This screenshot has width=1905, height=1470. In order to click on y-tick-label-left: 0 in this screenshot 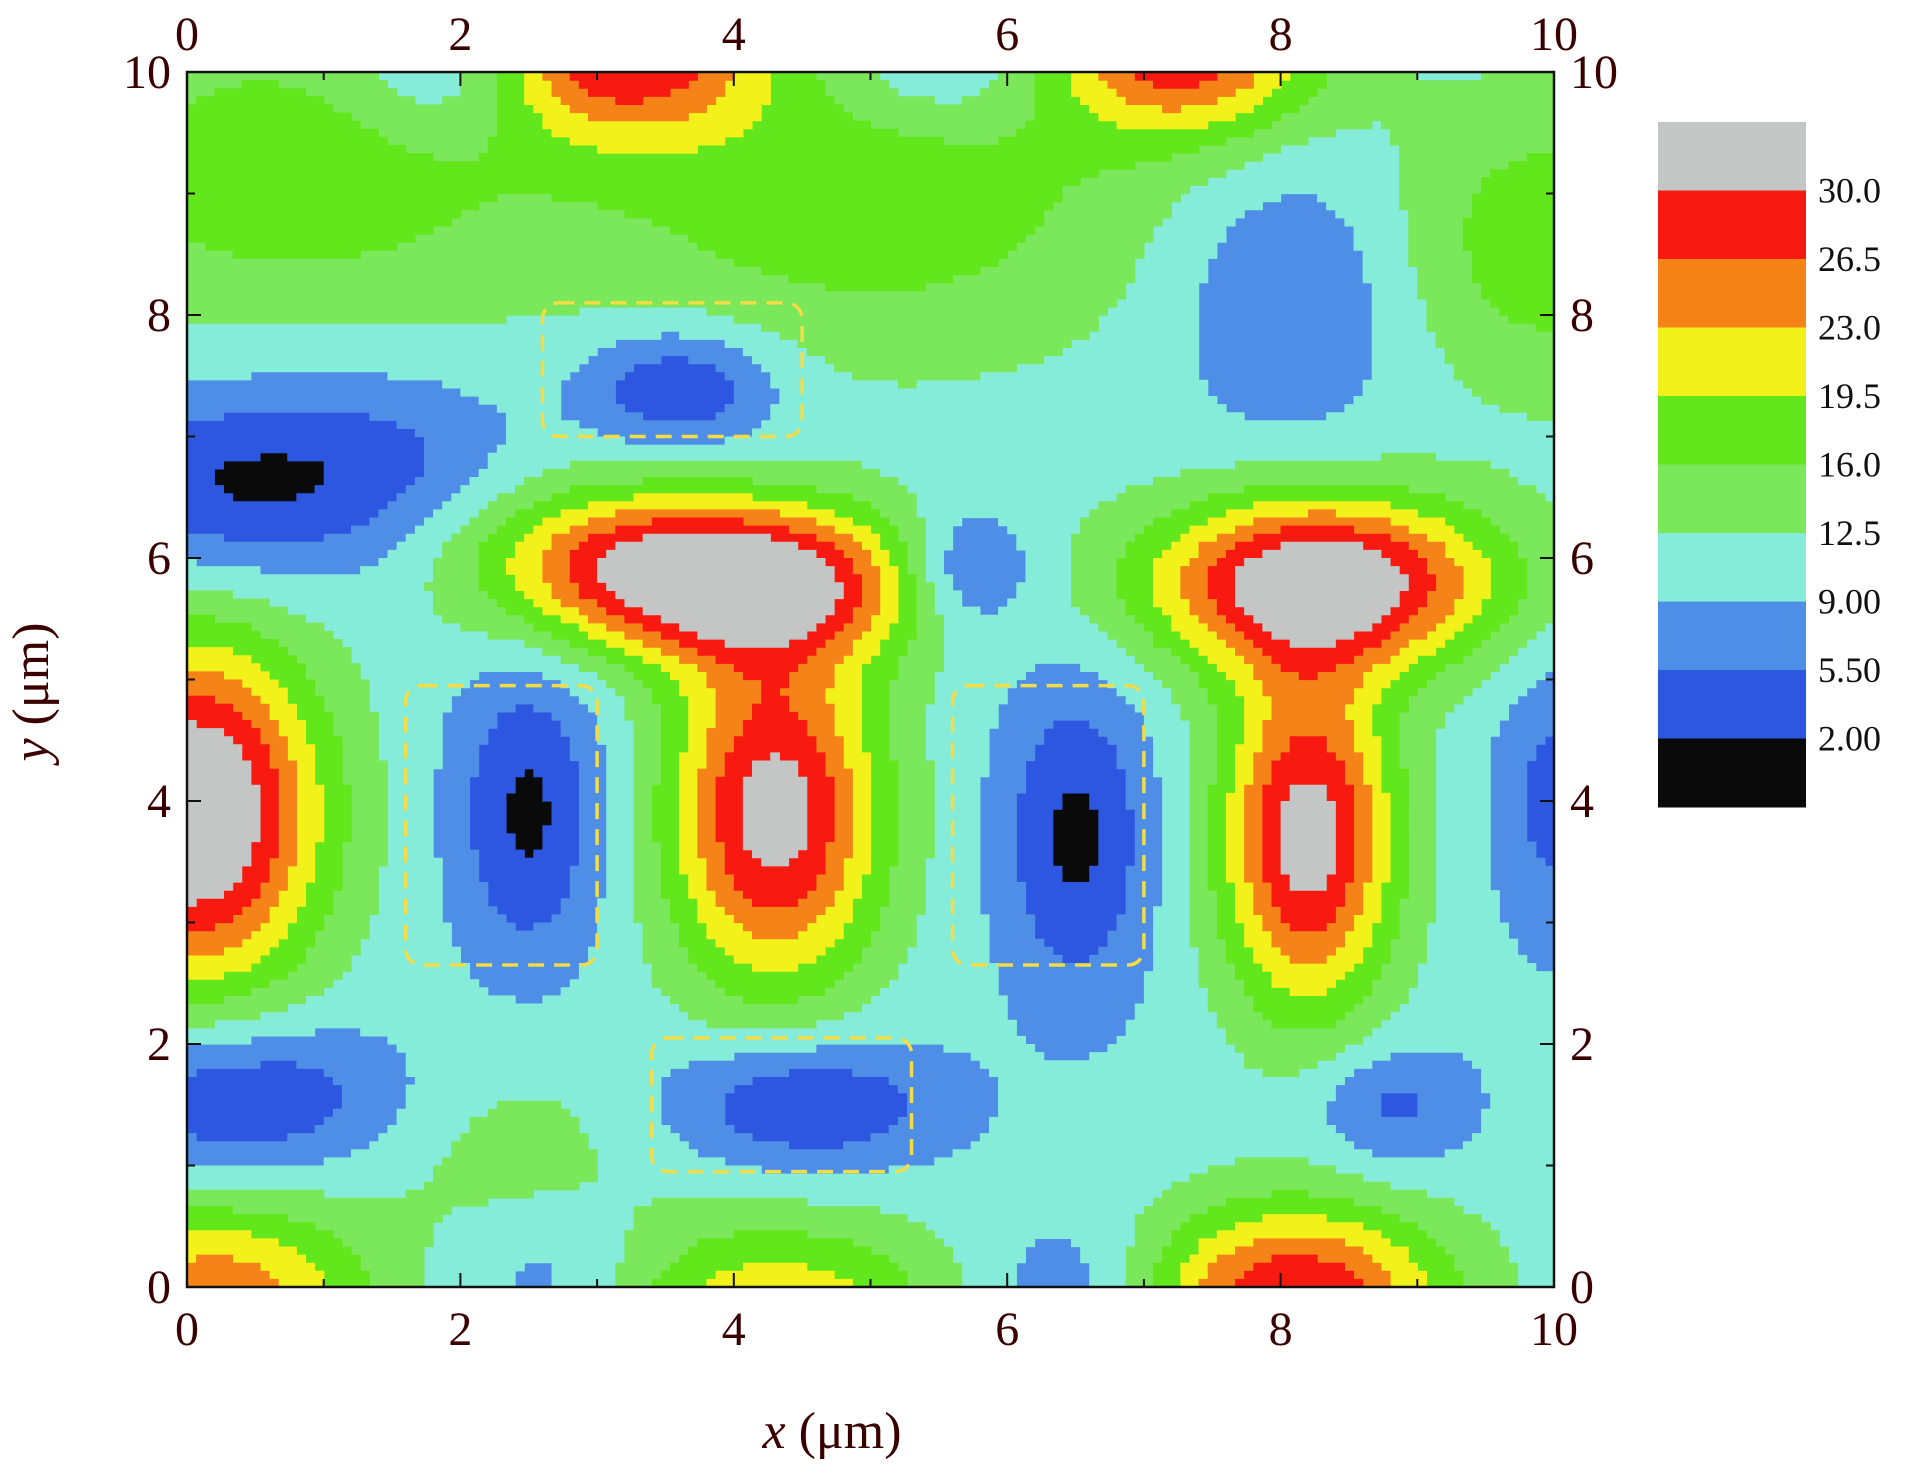, I will do `click(159, 1287)`.